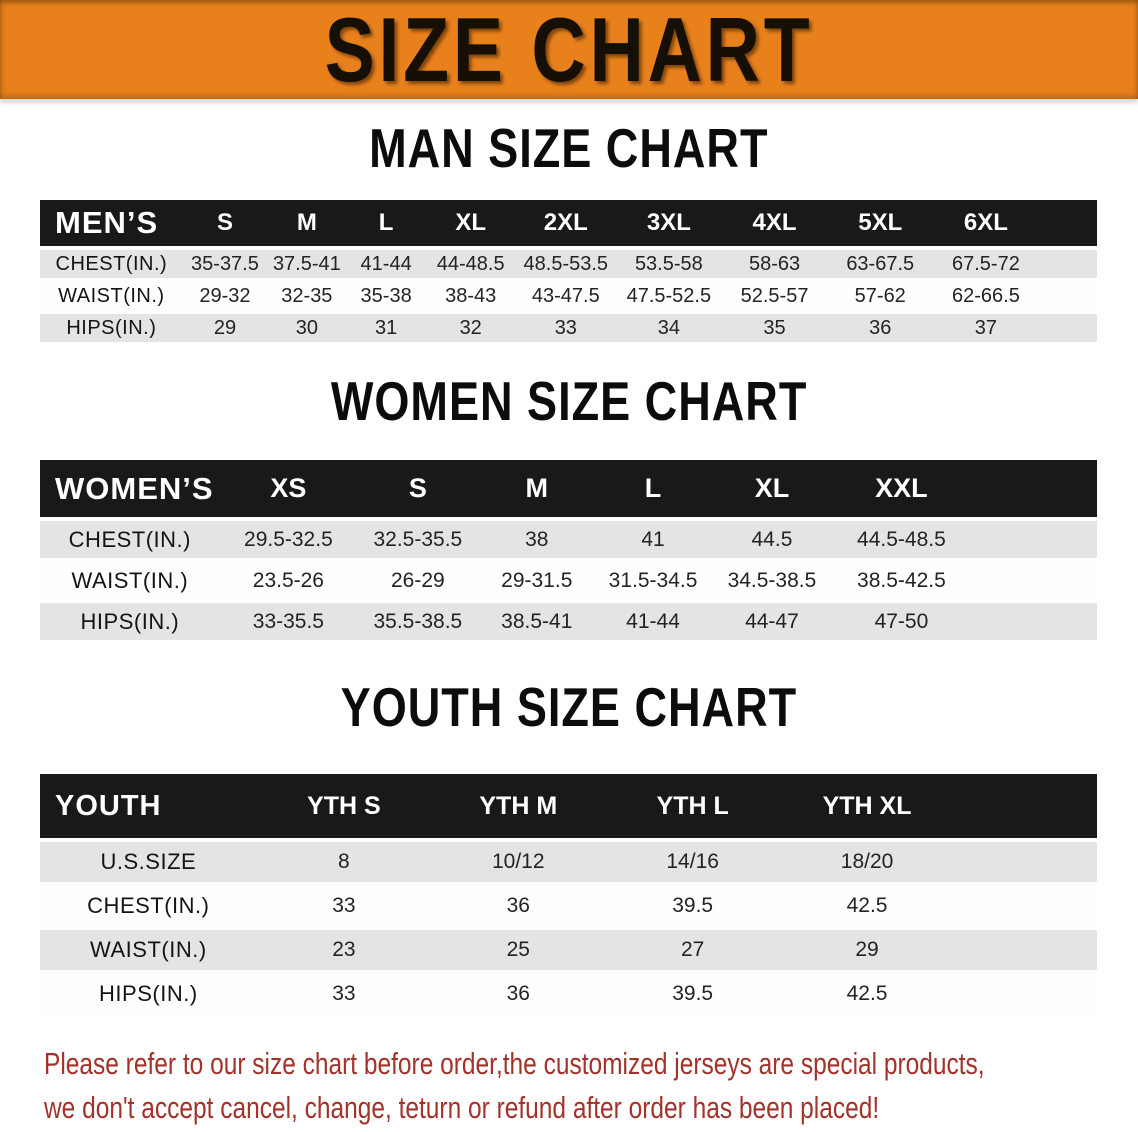 This screenshot has height=1132, width=1138. Describe the element at coordinates (386, 296) in the screenshot. I see `size-value-cell: 35-38` at that location.